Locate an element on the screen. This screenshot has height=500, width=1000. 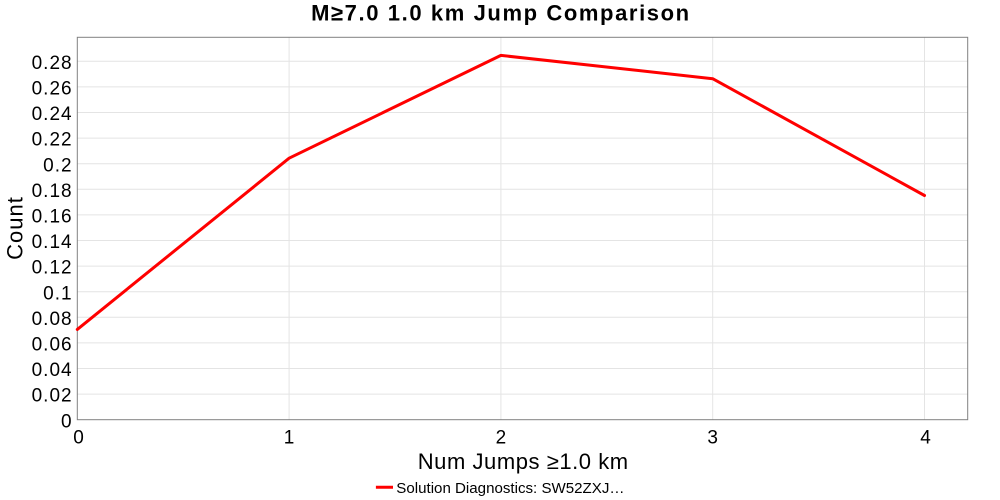
svg-text: 0.06 is located at coordinates (52, 345).